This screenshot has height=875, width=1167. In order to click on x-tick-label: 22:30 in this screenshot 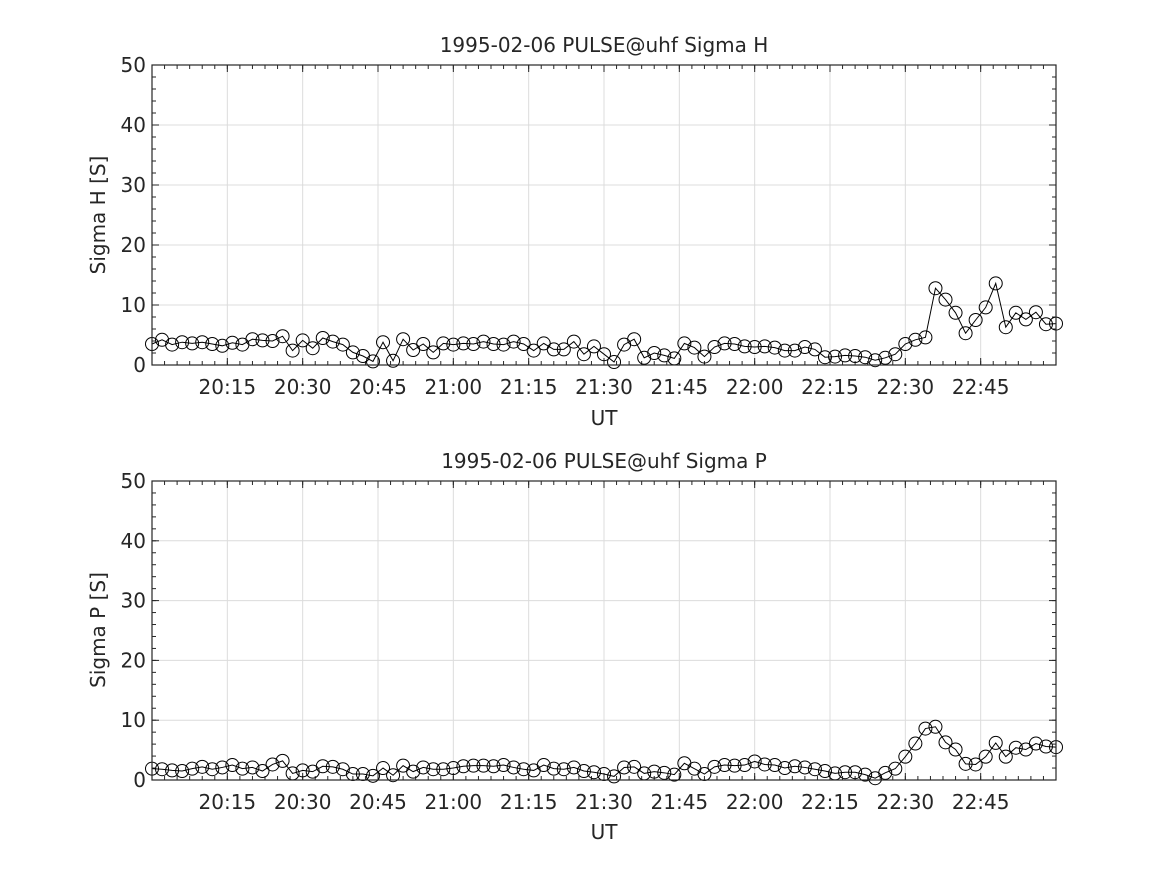, I will do `click(906, 387)`.